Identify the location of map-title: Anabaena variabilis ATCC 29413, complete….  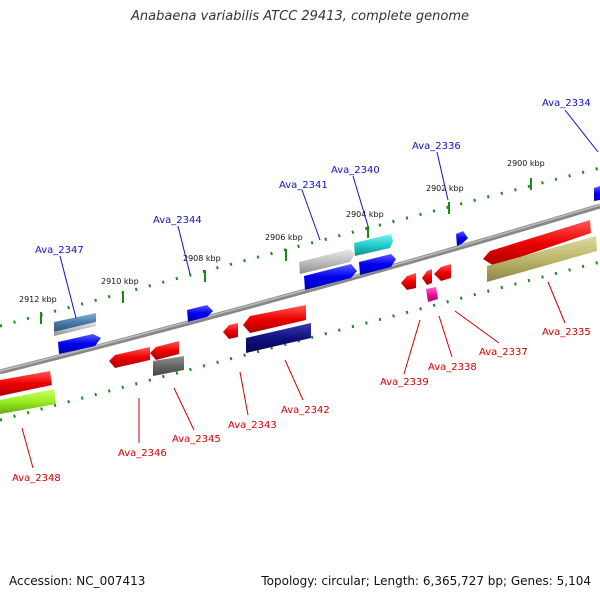
(300, 16).